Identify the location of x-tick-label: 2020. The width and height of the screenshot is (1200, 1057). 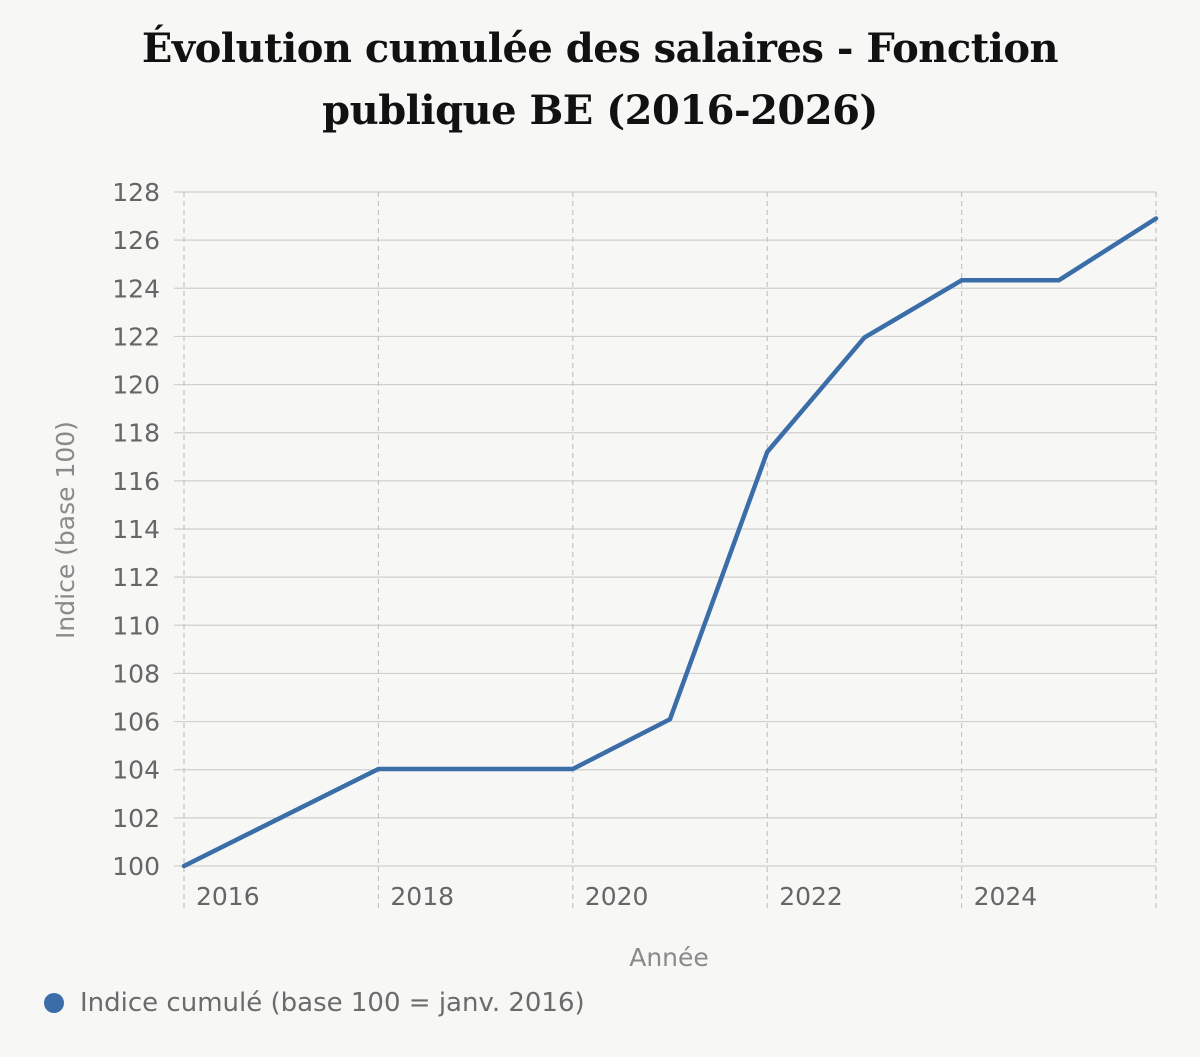
(617, 896).